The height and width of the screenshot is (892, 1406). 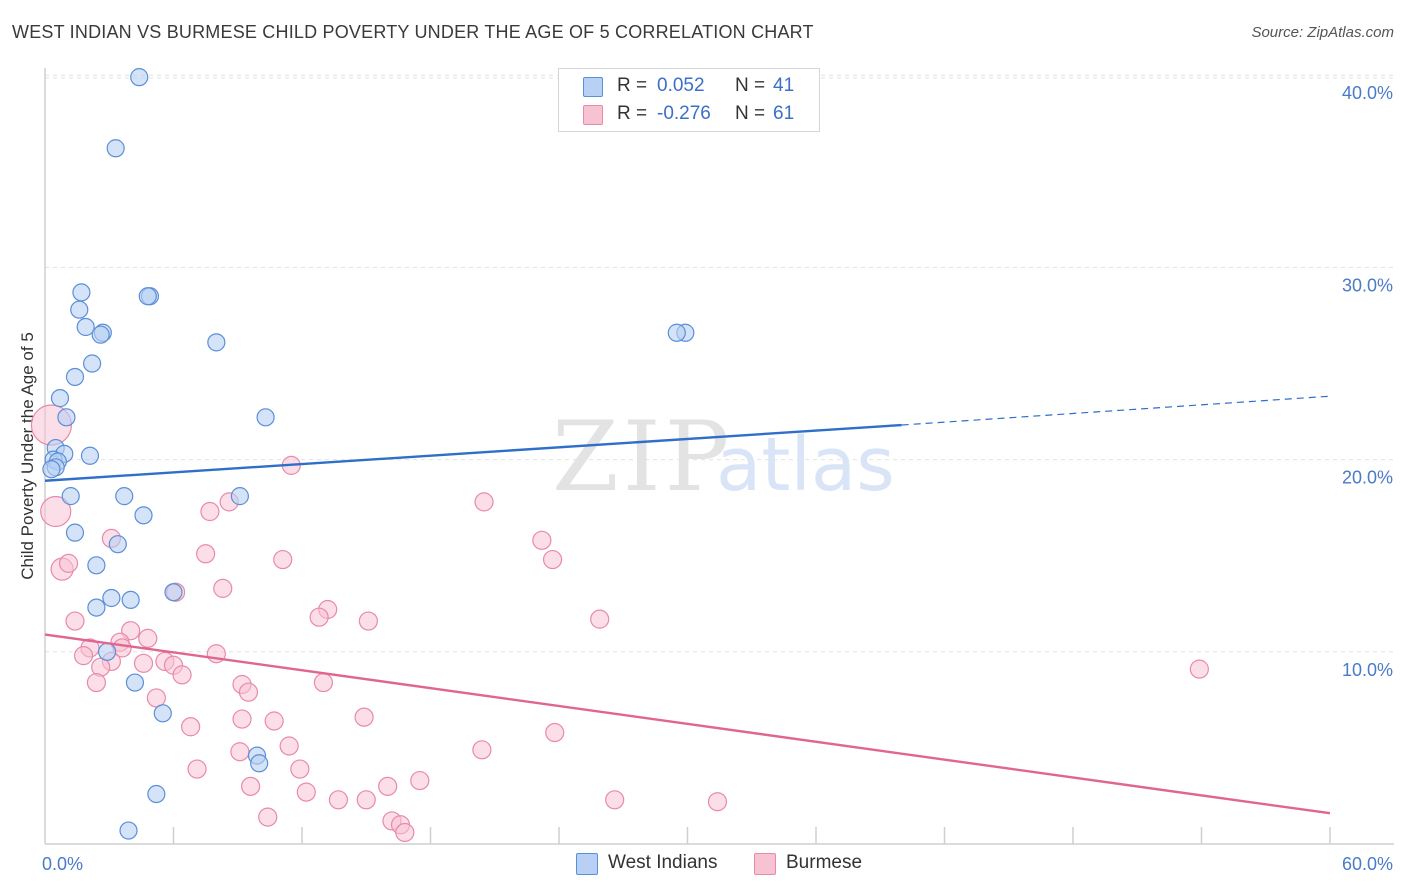 What do you see at coordinates (1367, 478) in the screenshot?
I see `y-tick-label: 20.0%` at bounding box center [1367, 478].